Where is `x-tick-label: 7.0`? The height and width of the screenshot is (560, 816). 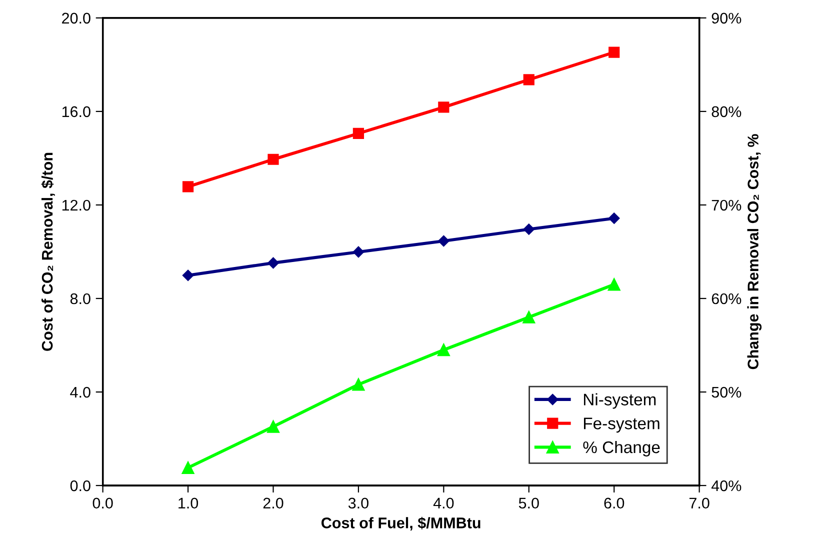
x-tick-label: 7.0 is located at coordinates (699, 503).